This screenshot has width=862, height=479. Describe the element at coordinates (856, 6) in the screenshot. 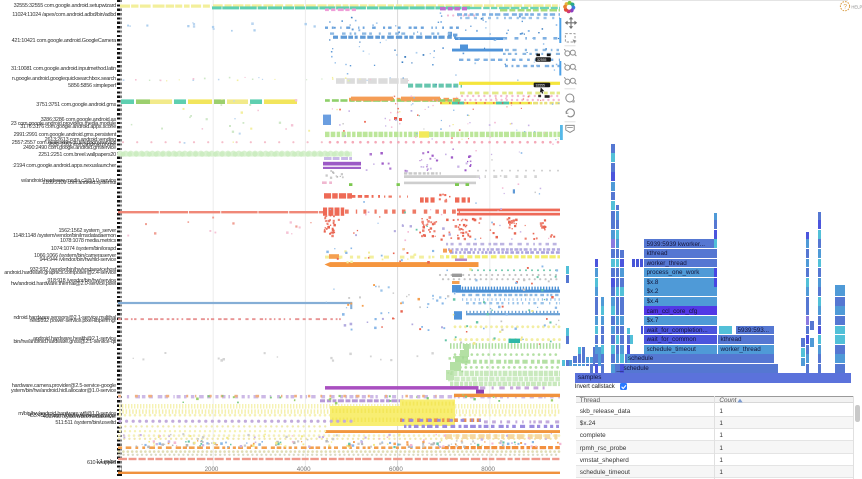

I see `svg-text: HELP` at that location.